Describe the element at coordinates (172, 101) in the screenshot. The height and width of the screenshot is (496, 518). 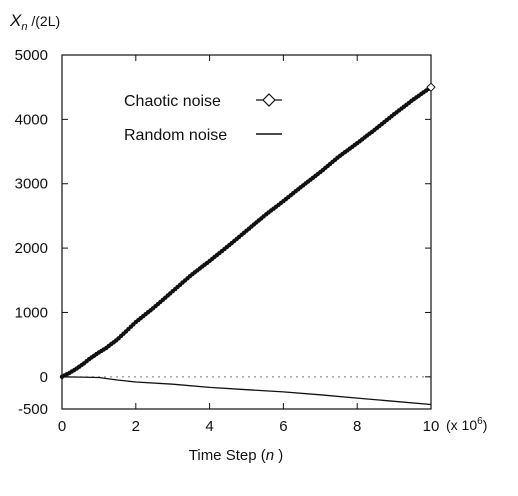
I see `legend-label-chaotic-noise: Chaotic noise` at that location.